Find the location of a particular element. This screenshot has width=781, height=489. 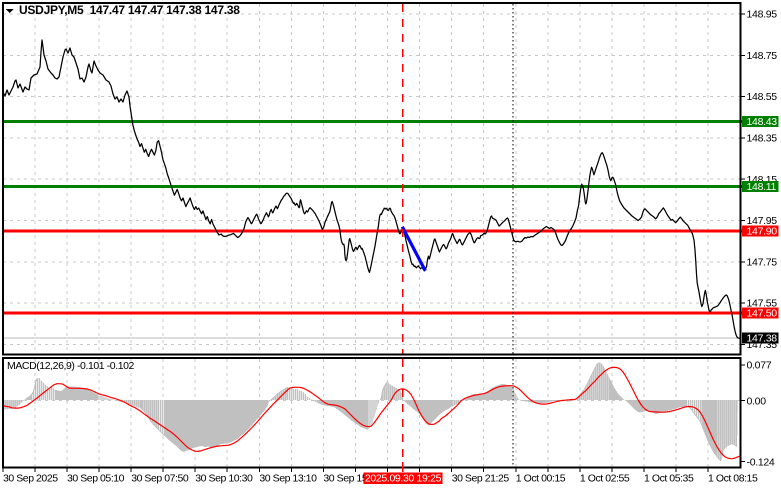

svg-text: 147.75 is located at coordinates (762, 262).